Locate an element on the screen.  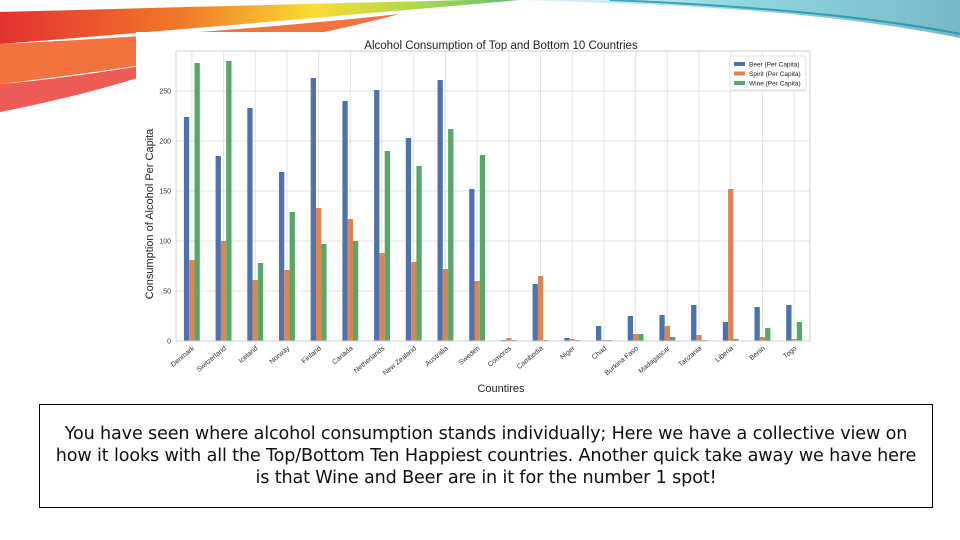
bar-wine-iceland is located at coordinates (260, 302).